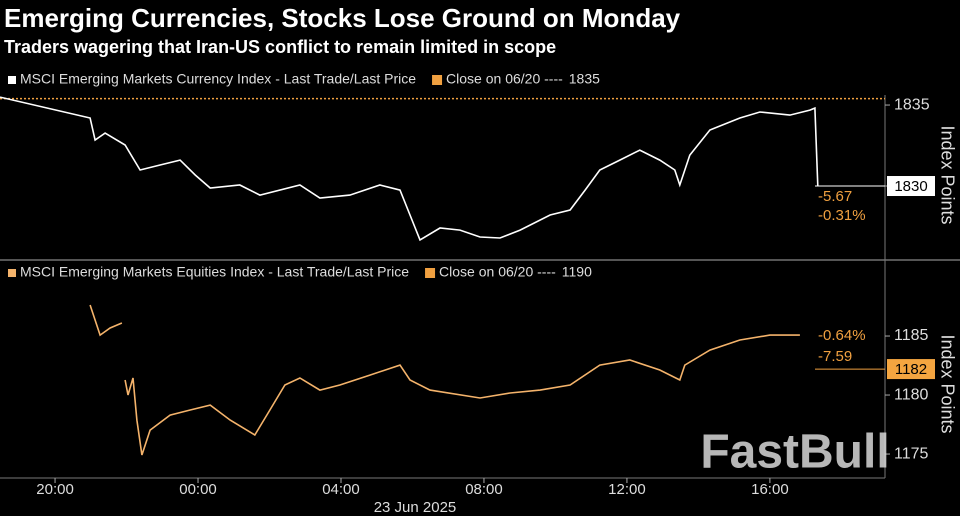 The height and width of the screenshot is (516, 960). Describe the element at coordinates (484, 489) in the screenshot. I see `x-tick-label: 08:00` at that location.